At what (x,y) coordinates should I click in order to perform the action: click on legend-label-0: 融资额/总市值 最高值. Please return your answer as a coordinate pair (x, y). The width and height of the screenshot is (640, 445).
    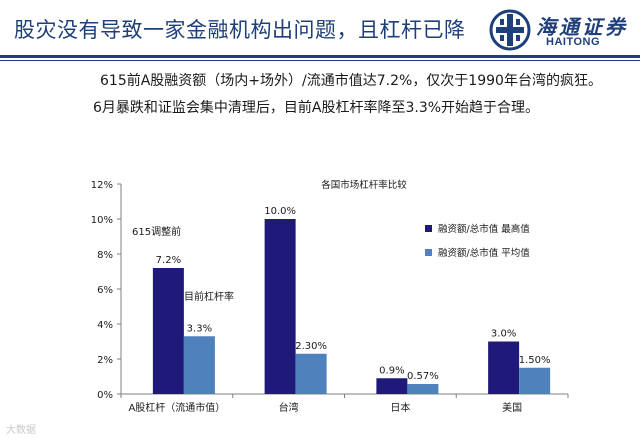
    Looking at the image, I should click on (484, 229).